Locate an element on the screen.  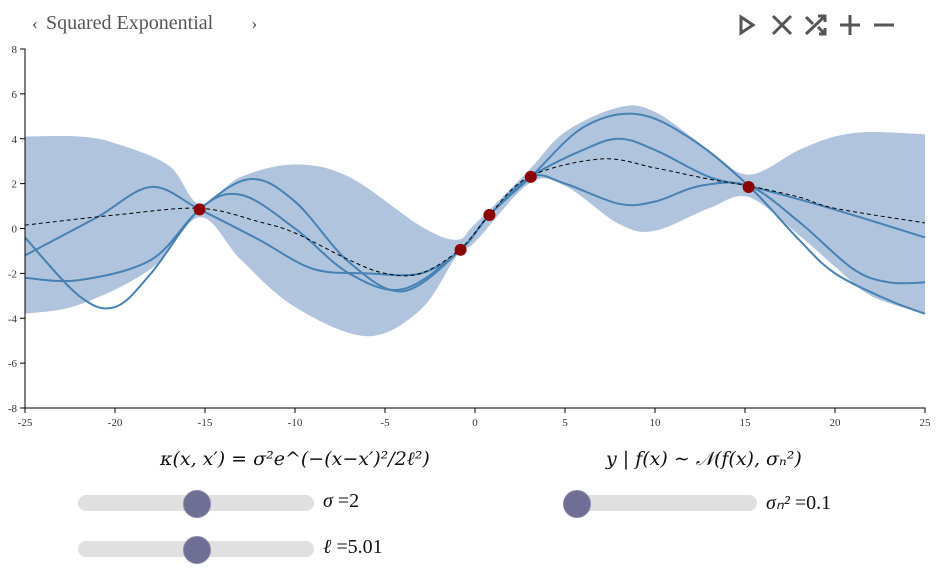
toolbar is located at coordinates (816, 25).